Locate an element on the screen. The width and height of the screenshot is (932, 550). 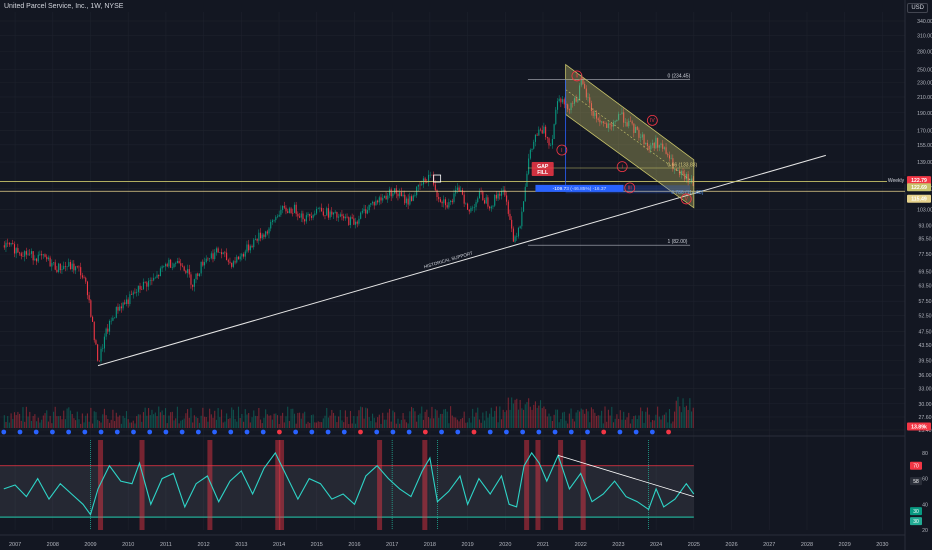
wave-marker-label: III is located at coordinates (630, 189).